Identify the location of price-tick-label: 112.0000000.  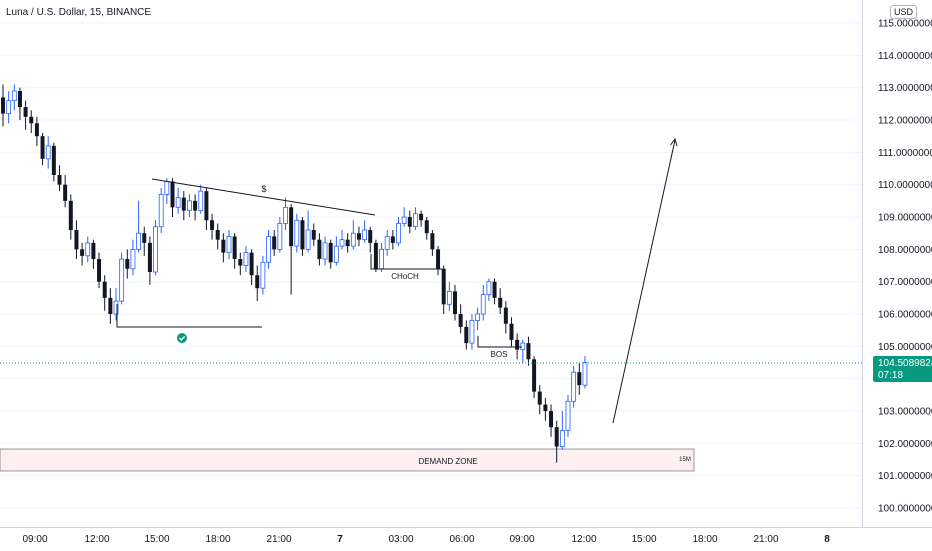
(905, 121).